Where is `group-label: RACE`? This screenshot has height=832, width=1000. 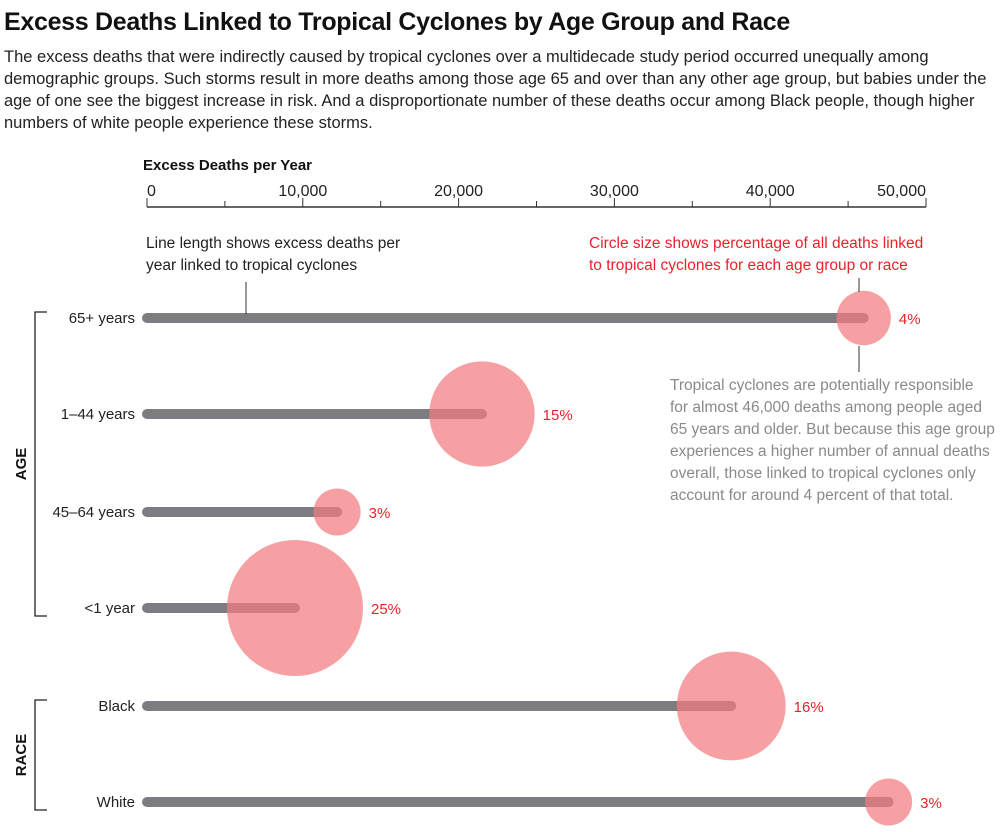
group-label: RACE is located at coordinates (21, 755).